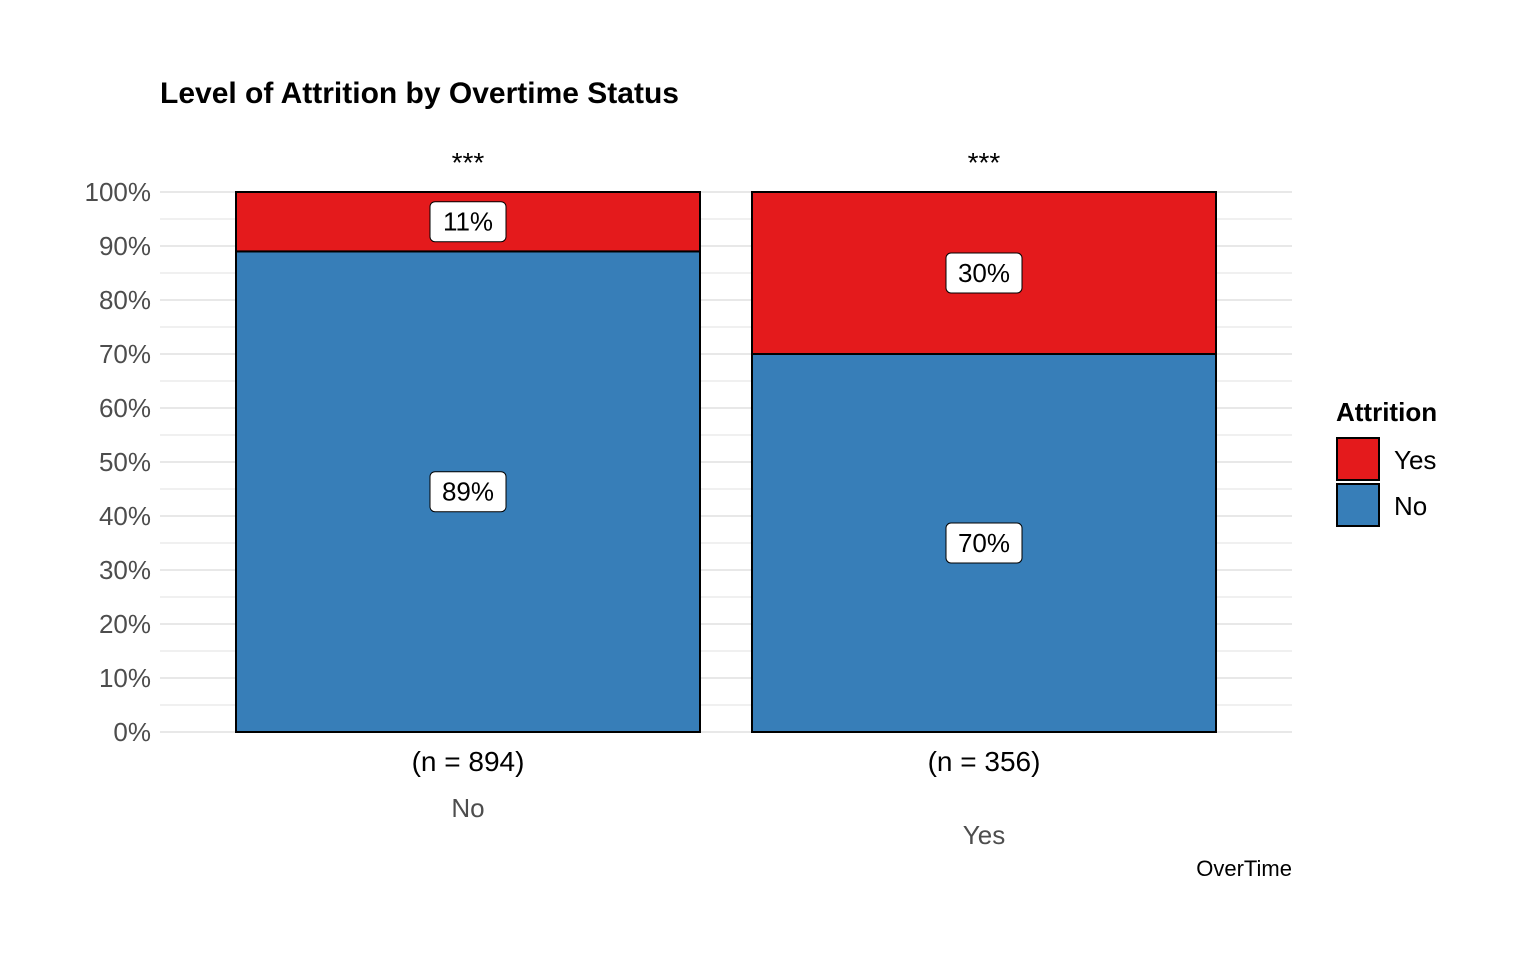 The image size is (1536, 960). Describe the element at coordinates (125, 300) in the screenshot. I see `y-tick-label: 80%` at that location.